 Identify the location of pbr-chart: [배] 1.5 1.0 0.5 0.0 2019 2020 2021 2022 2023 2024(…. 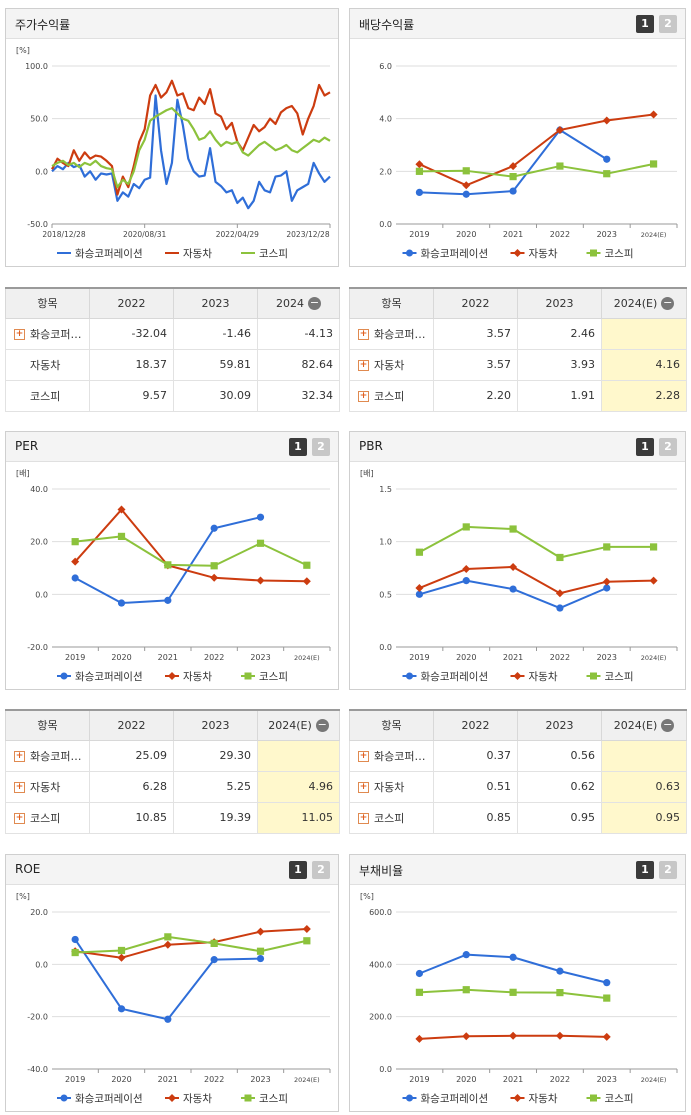
(517, 576).